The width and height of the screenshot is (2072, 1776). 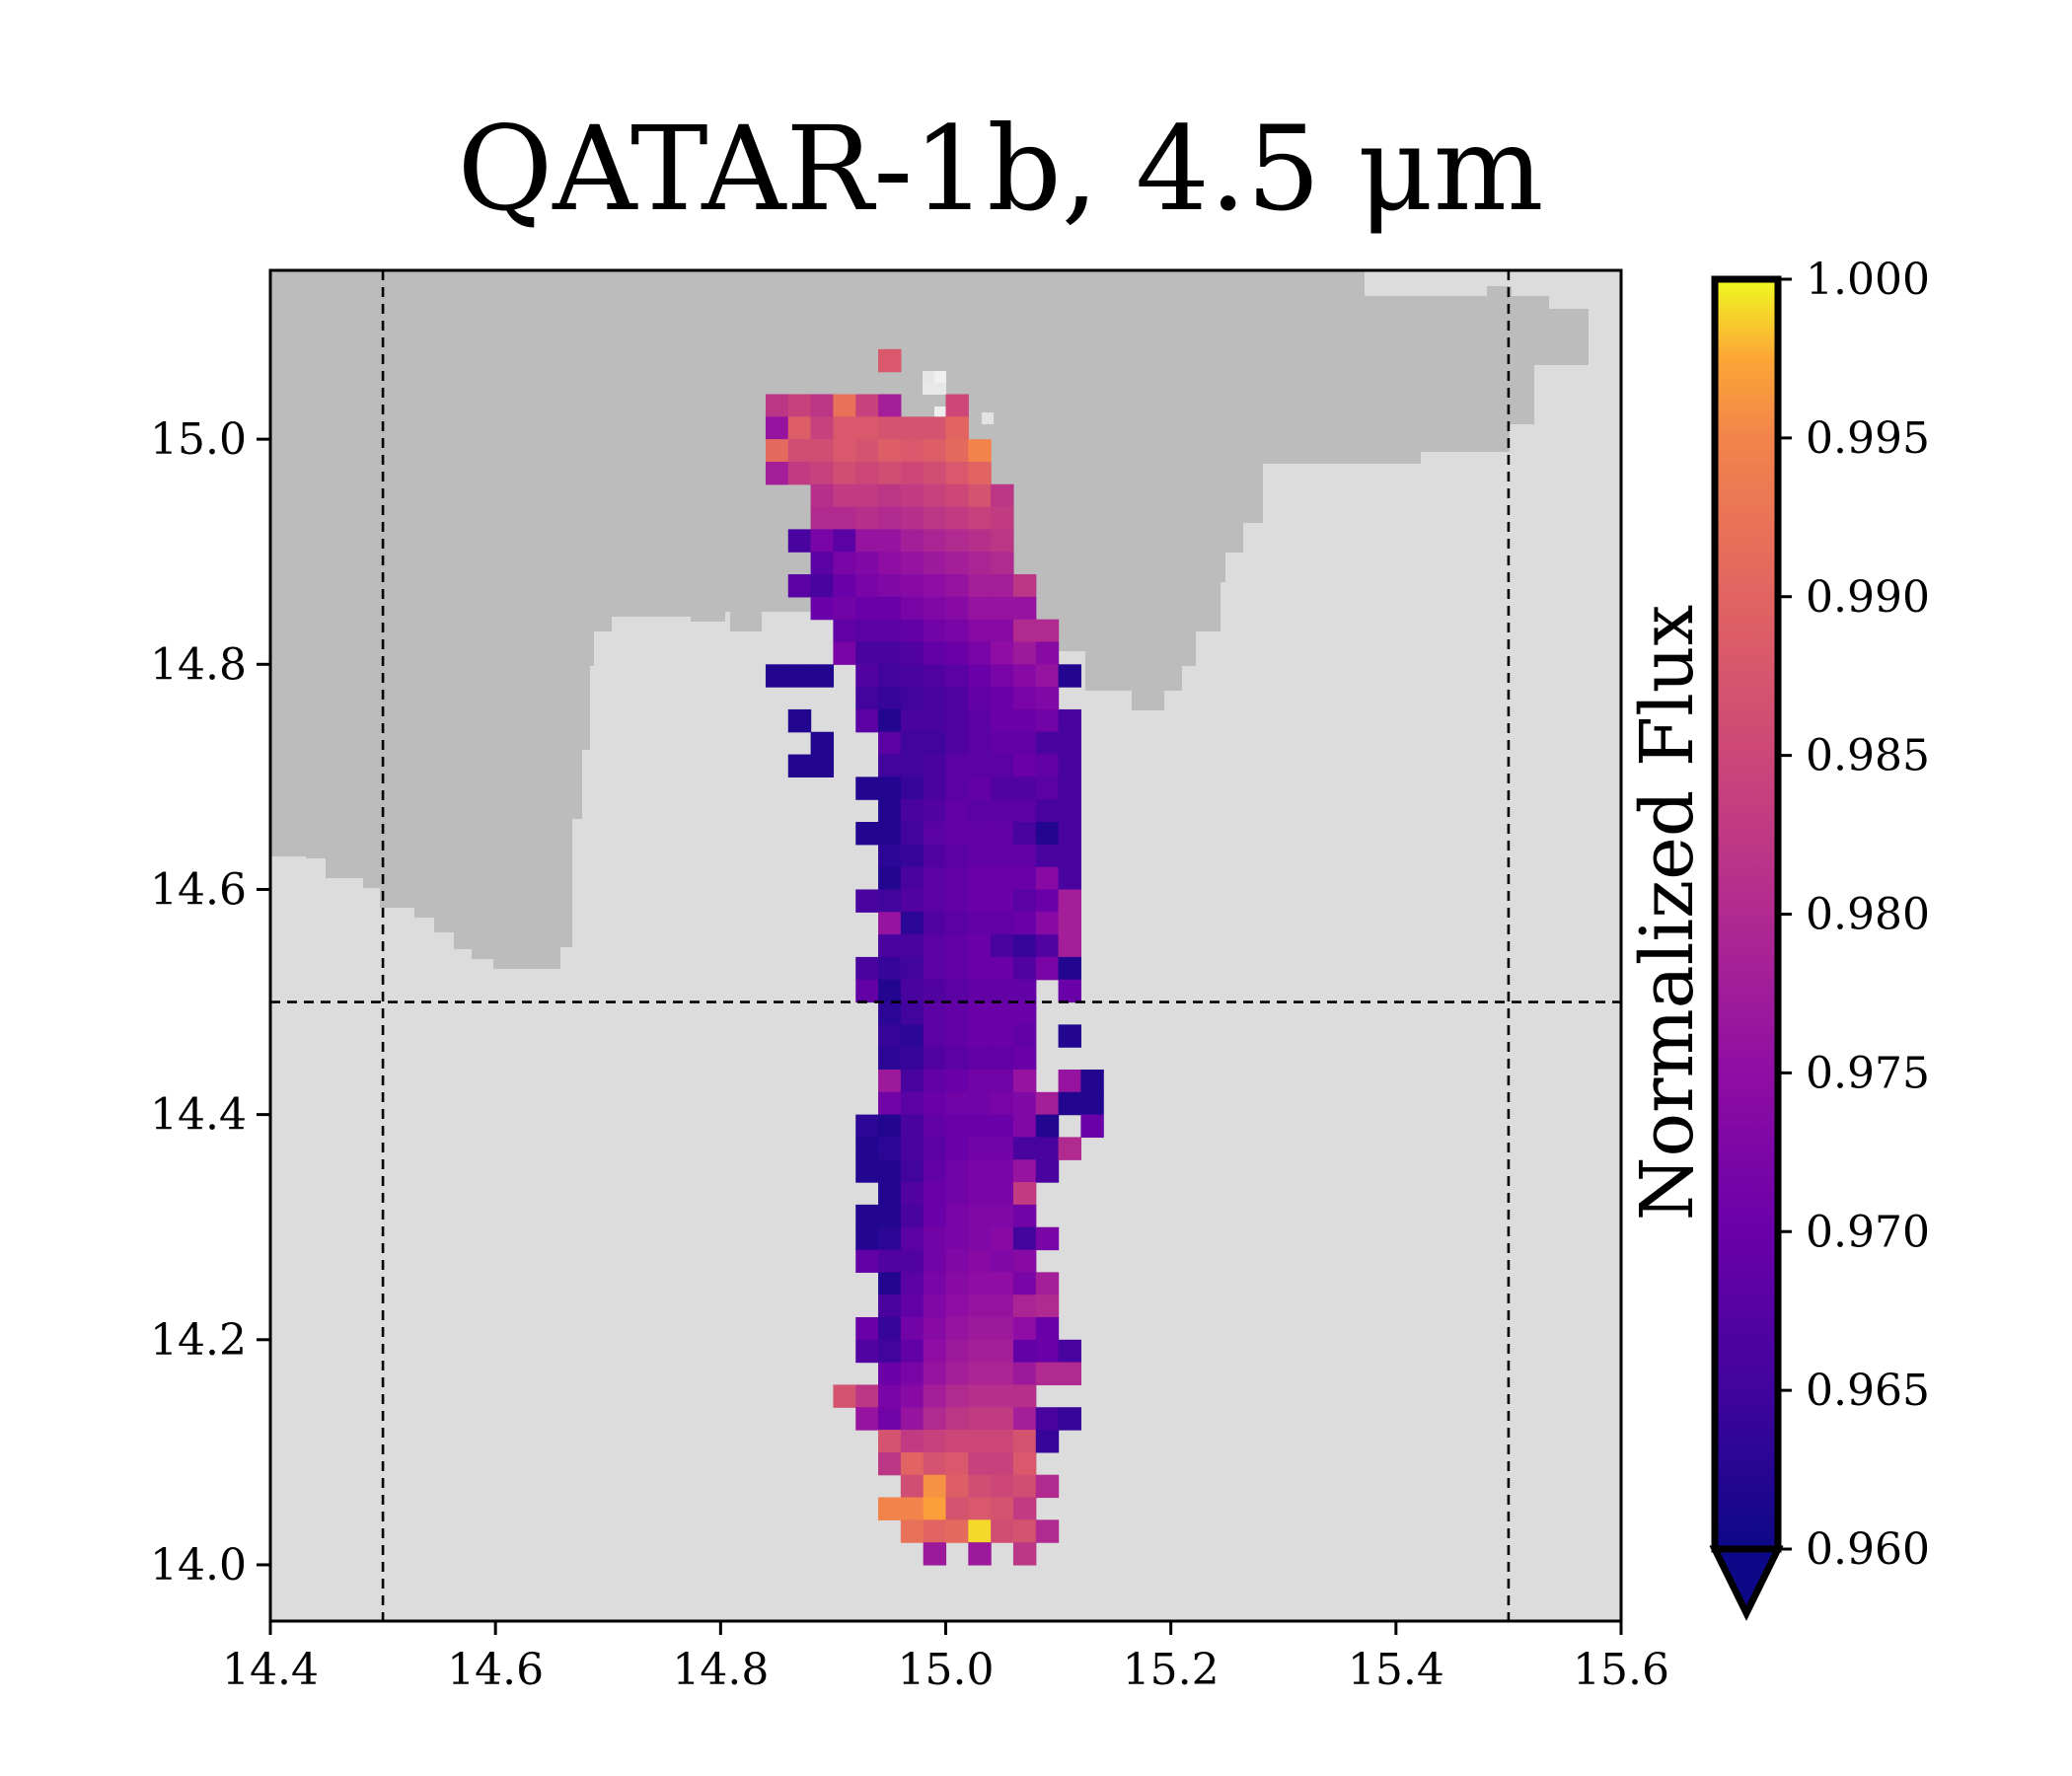 I want to click on colorbar-tick-label: 0.990, so click(x=1868, y=598).